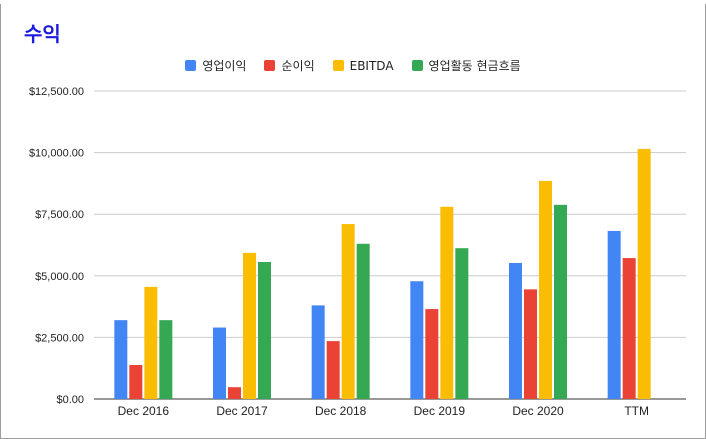  What do you see at coordinates (353, 2) in the screenshot?
I see `top-strip` at bounding box center [353, 2].